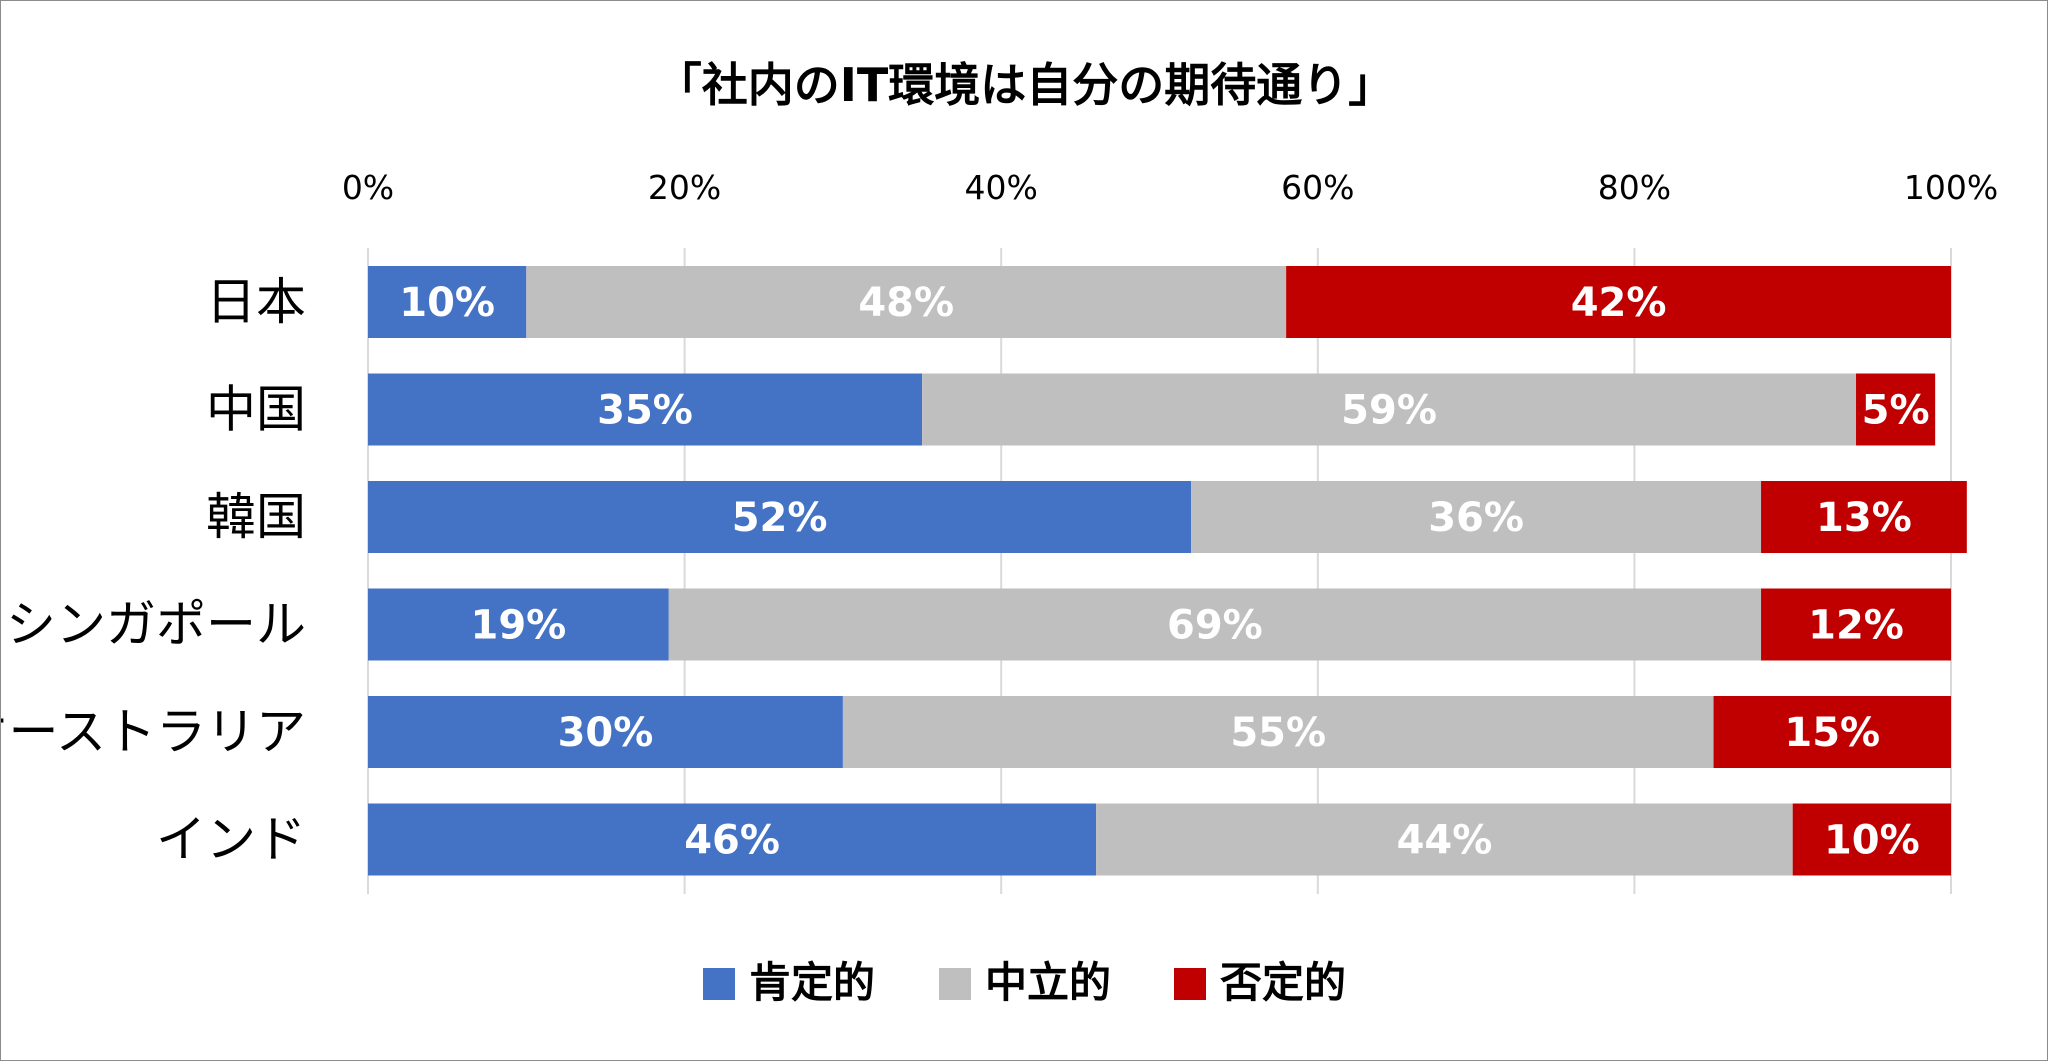 The height and width of the screenshot is (1062, 2048). Describe the element at coordinates (812, 982) in the screenshot. I see `legend-label: 肯定的` at that location.